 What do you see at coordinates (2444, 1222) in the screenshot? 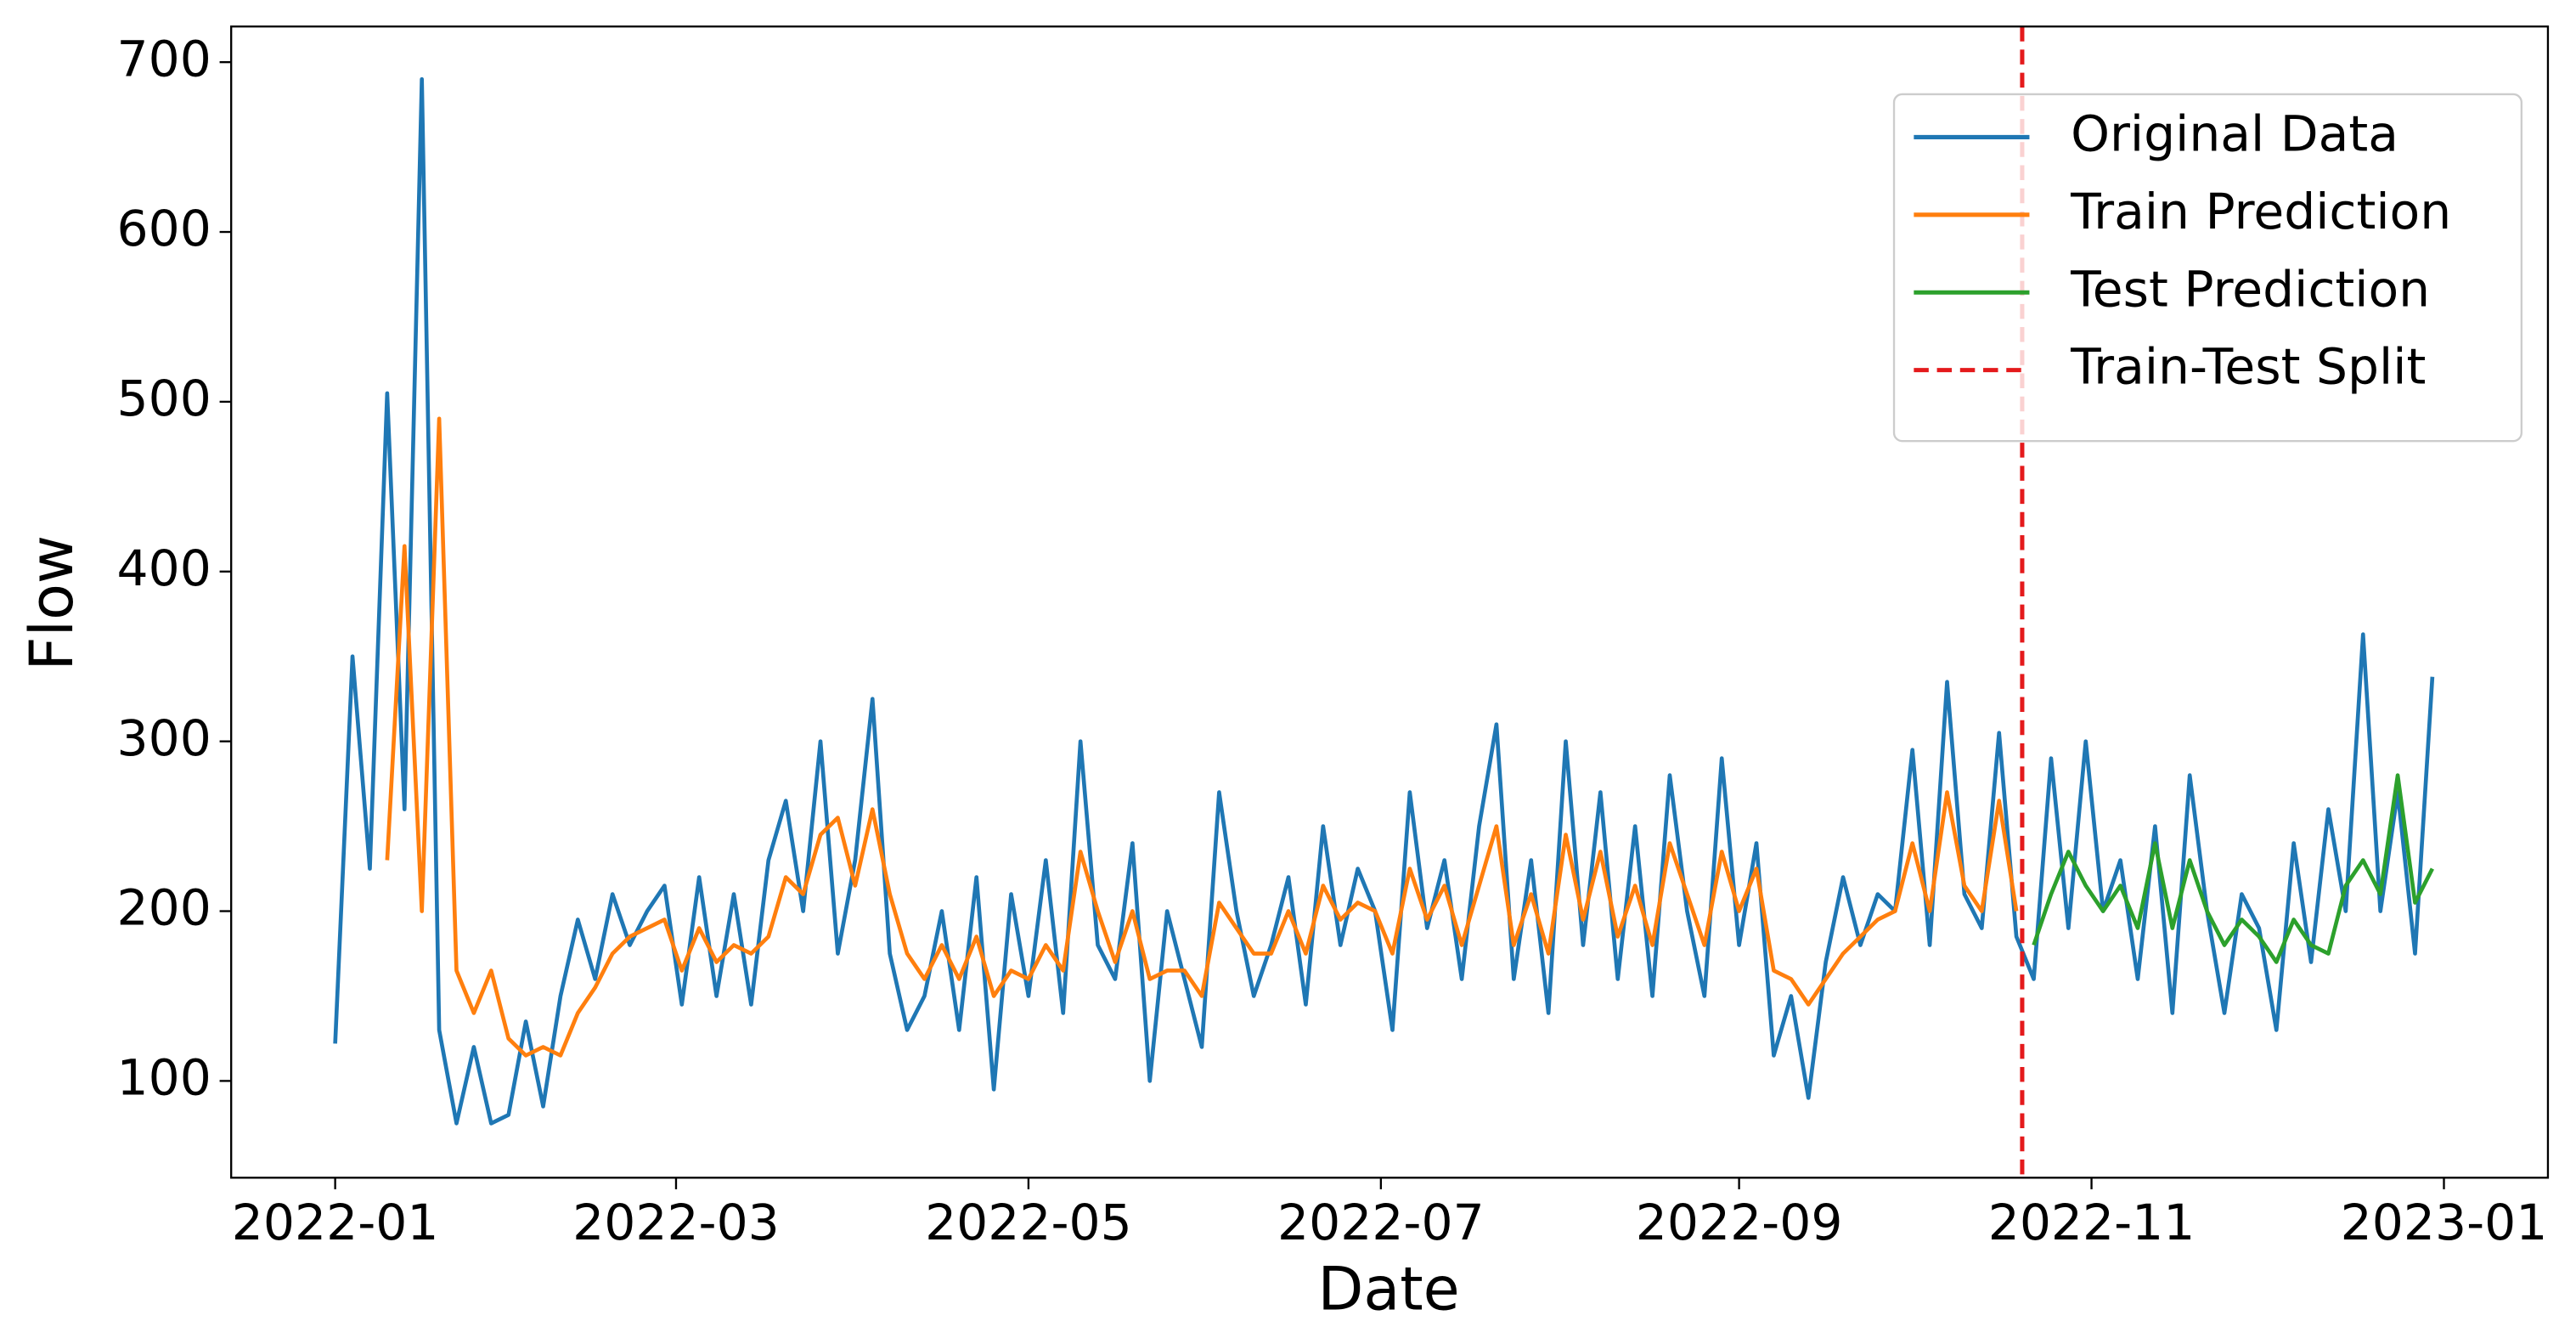
I see `x-tick-label: 2023-01` at bounding box center [2444, 1222].